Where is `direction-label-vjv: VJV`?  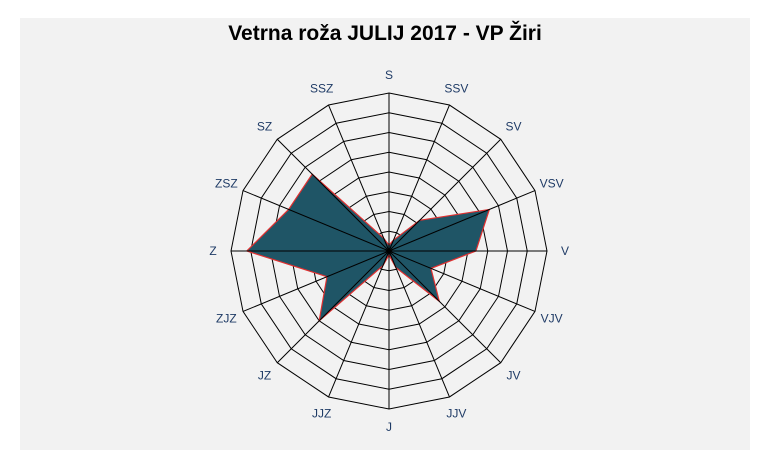 direction-label-vjv: VJV is located at coordinates (552, 318).